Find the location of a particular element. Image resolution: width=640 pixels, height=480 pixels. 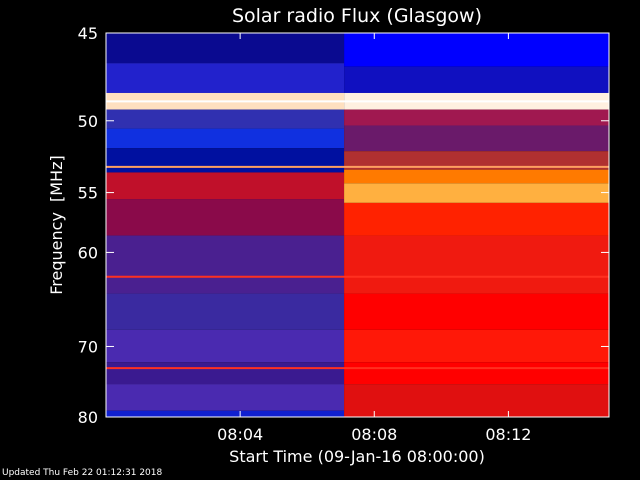

y-tick-label: 70 is located at coordinates (88, 346).